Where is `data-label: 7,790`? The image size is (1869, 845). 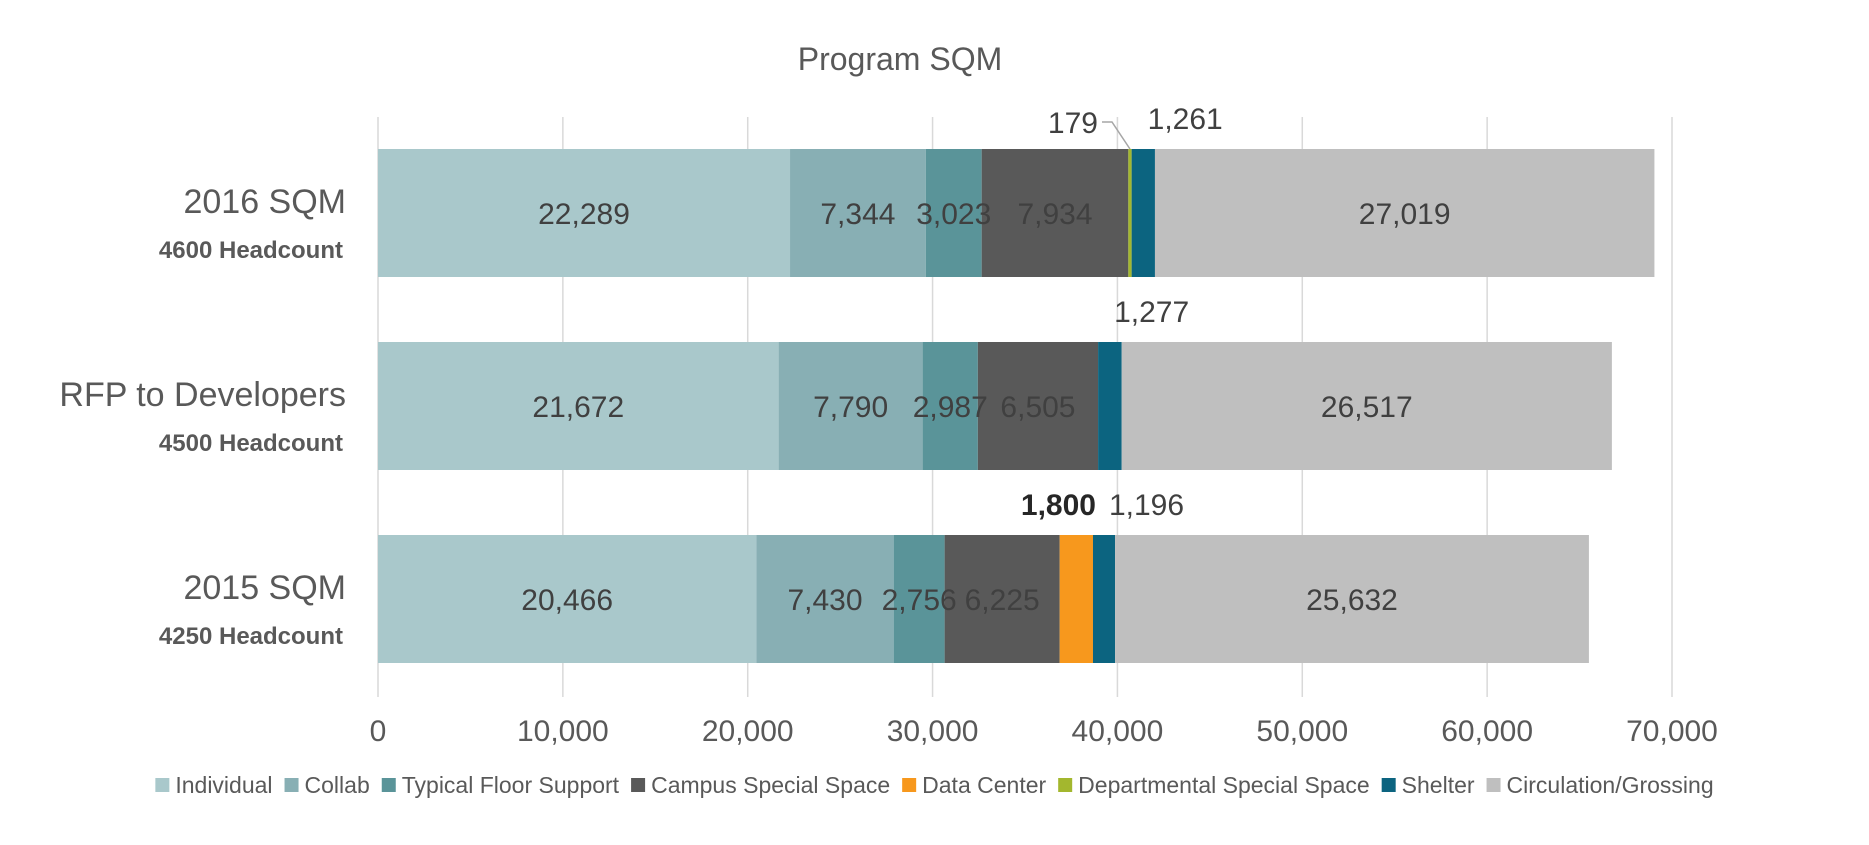 data-label: 7,790 is located at coordinates (850, 407).